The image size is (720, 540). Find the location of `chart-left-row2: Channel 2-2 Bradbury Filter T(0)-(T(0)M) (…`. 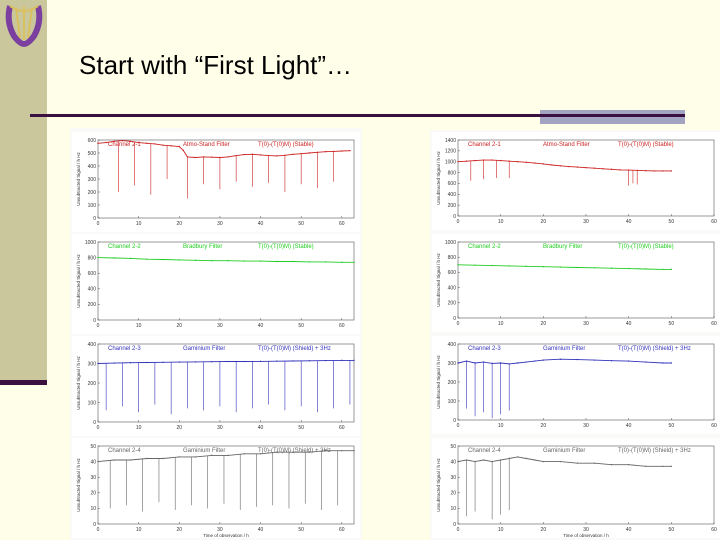

chart-left-row2: Channel 2-2 Bradbury Filter T(0)-(T(0)M) (… is located at coordinates (216, 284).